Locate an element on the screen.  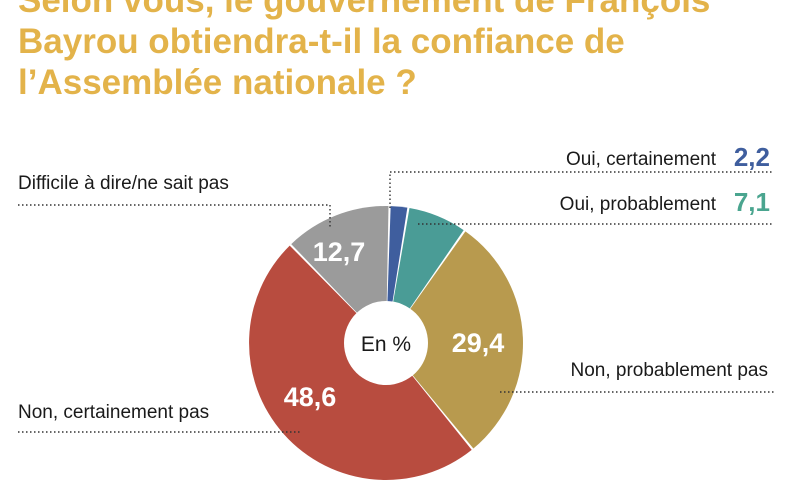
slice-non-probablement-pas is located at coordinates (454, 340).